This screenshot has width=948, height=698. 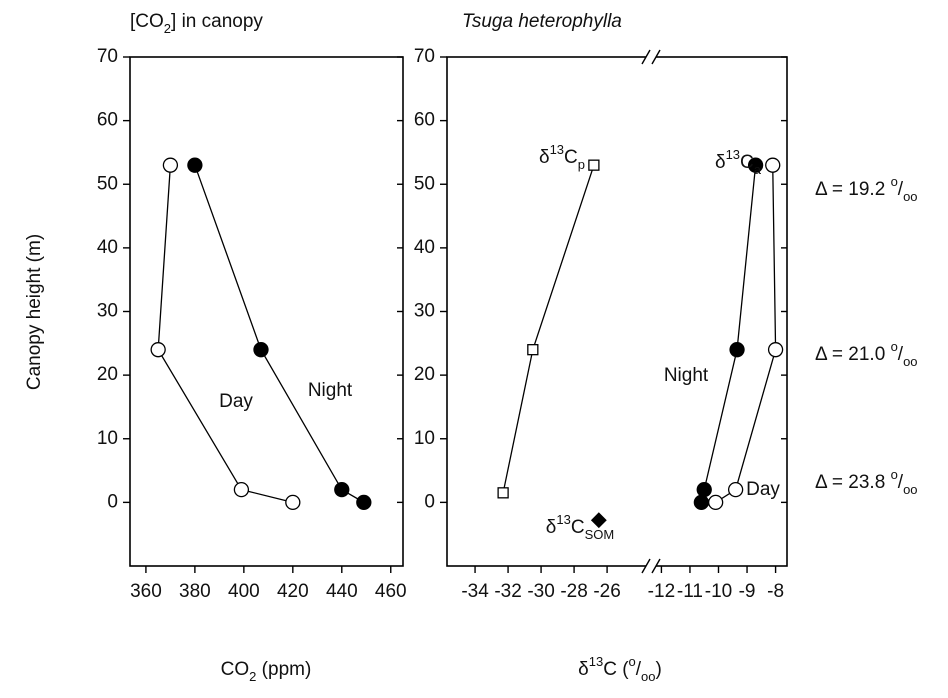 What do you see at coordinates (600, 534) in the screenshot?
I see `text-part: SOM` at bounding box center [600, 534].